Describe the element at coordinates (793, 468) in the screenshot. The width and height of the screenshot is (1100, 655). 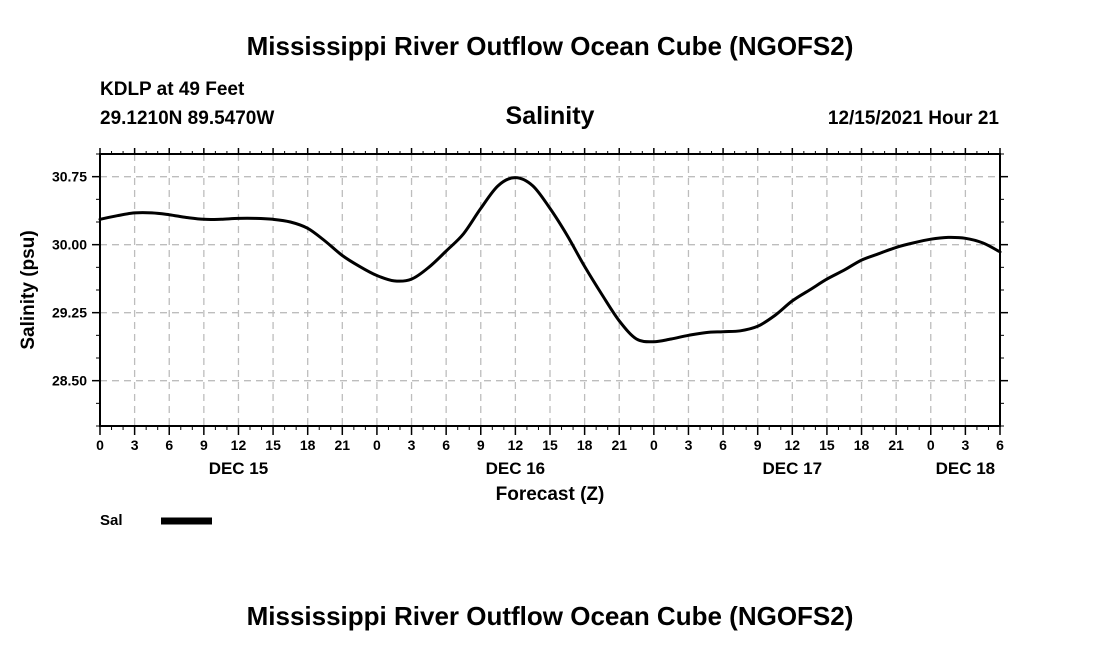
I see `date-label: DEC 17` at that location.